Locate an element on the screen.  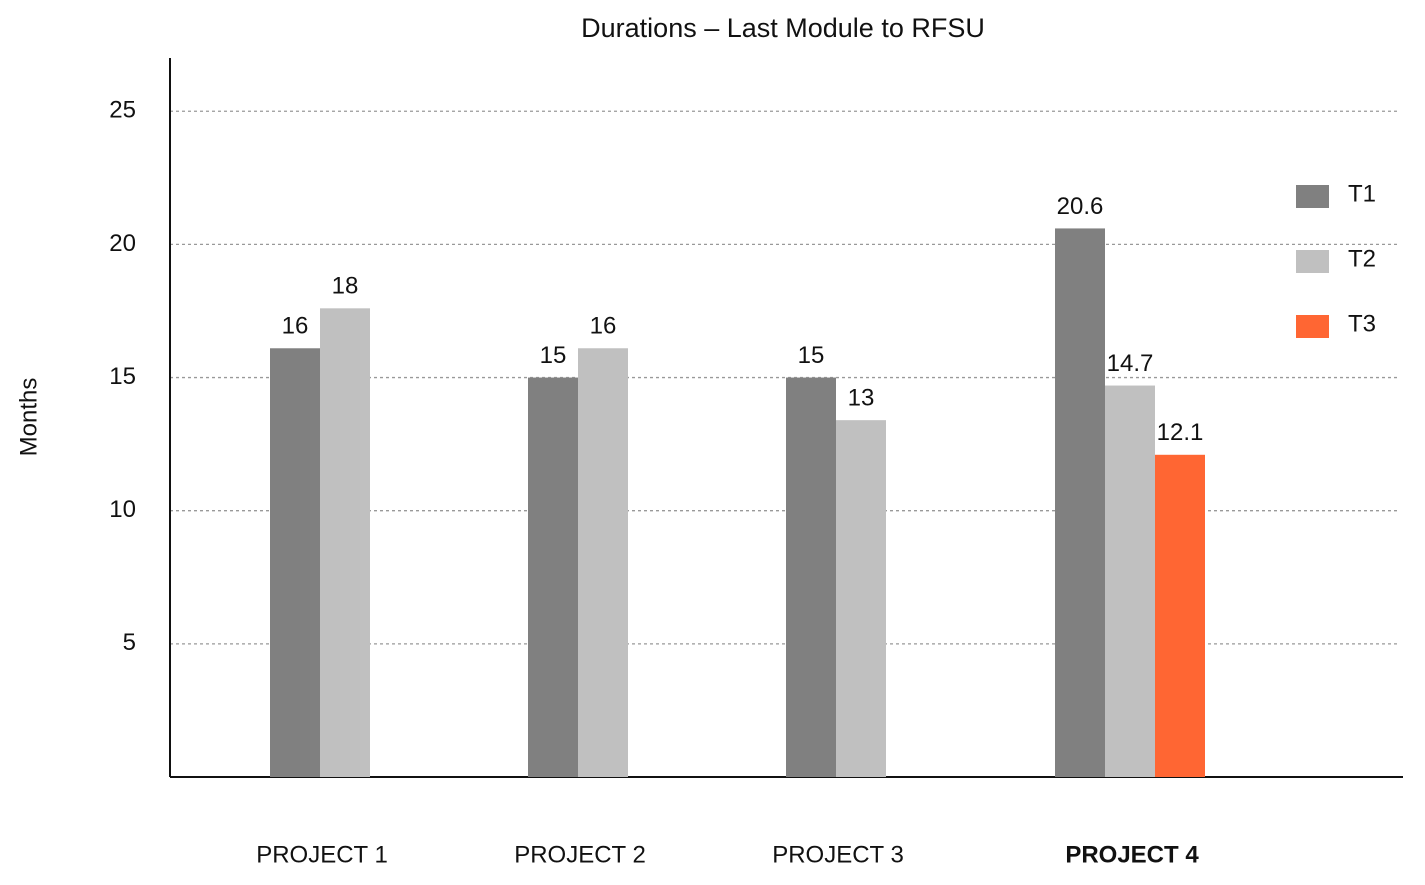
y-tick-label: 20 is located at coordinates (122, 243).